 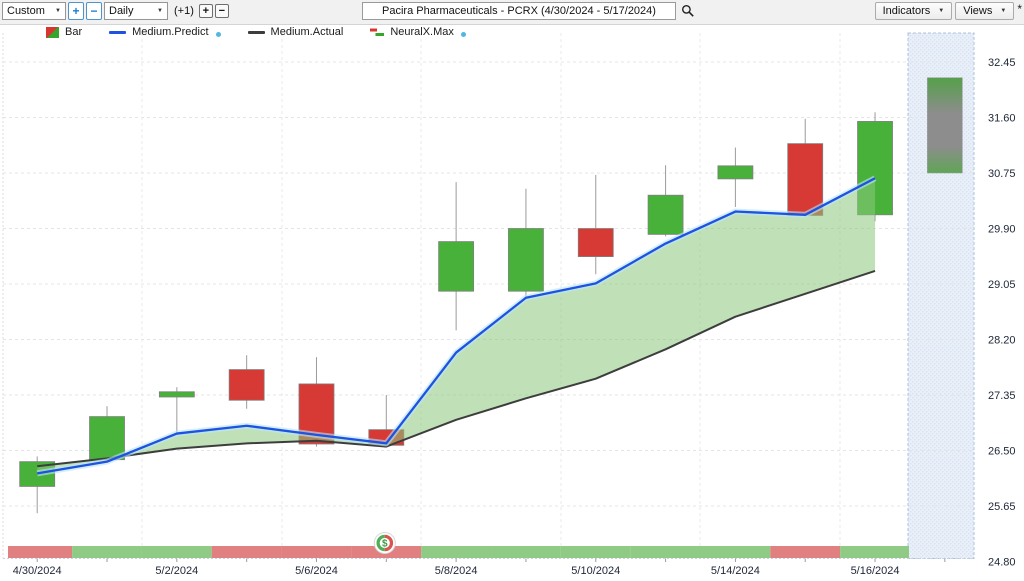 I want to click on candle-body-5/13/2024, so click(x=665, y=214).